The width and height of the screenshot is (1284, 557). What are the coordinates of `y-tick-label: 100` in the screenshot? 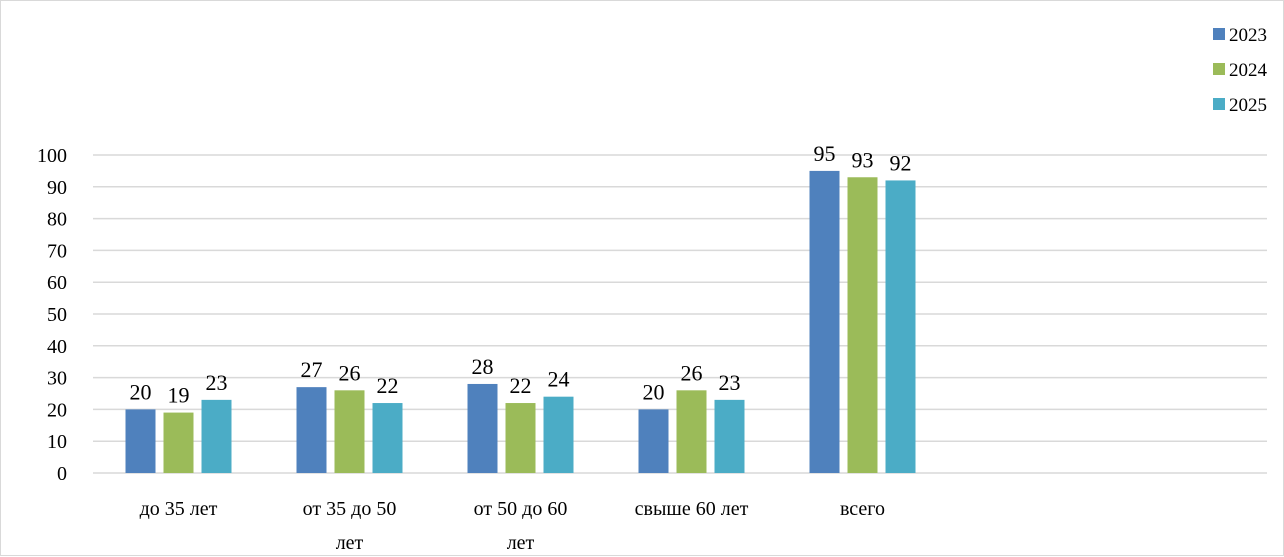 It's located at (52, 156).